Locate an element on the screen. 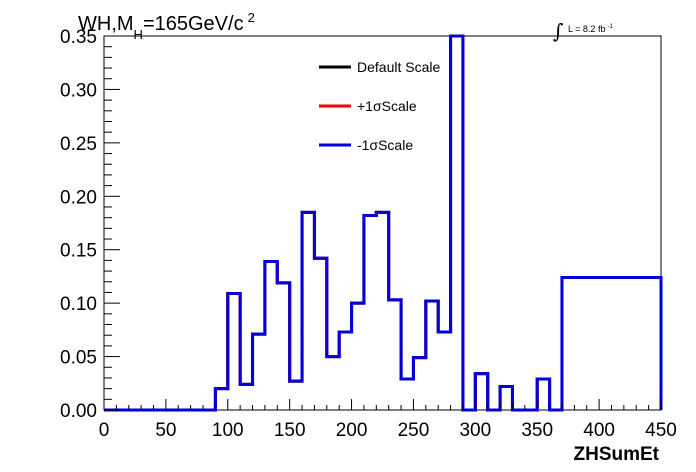 This screenshot has height=472, width=696. x-axis-title: ZHSumEt is located at coordinates (617, 454).